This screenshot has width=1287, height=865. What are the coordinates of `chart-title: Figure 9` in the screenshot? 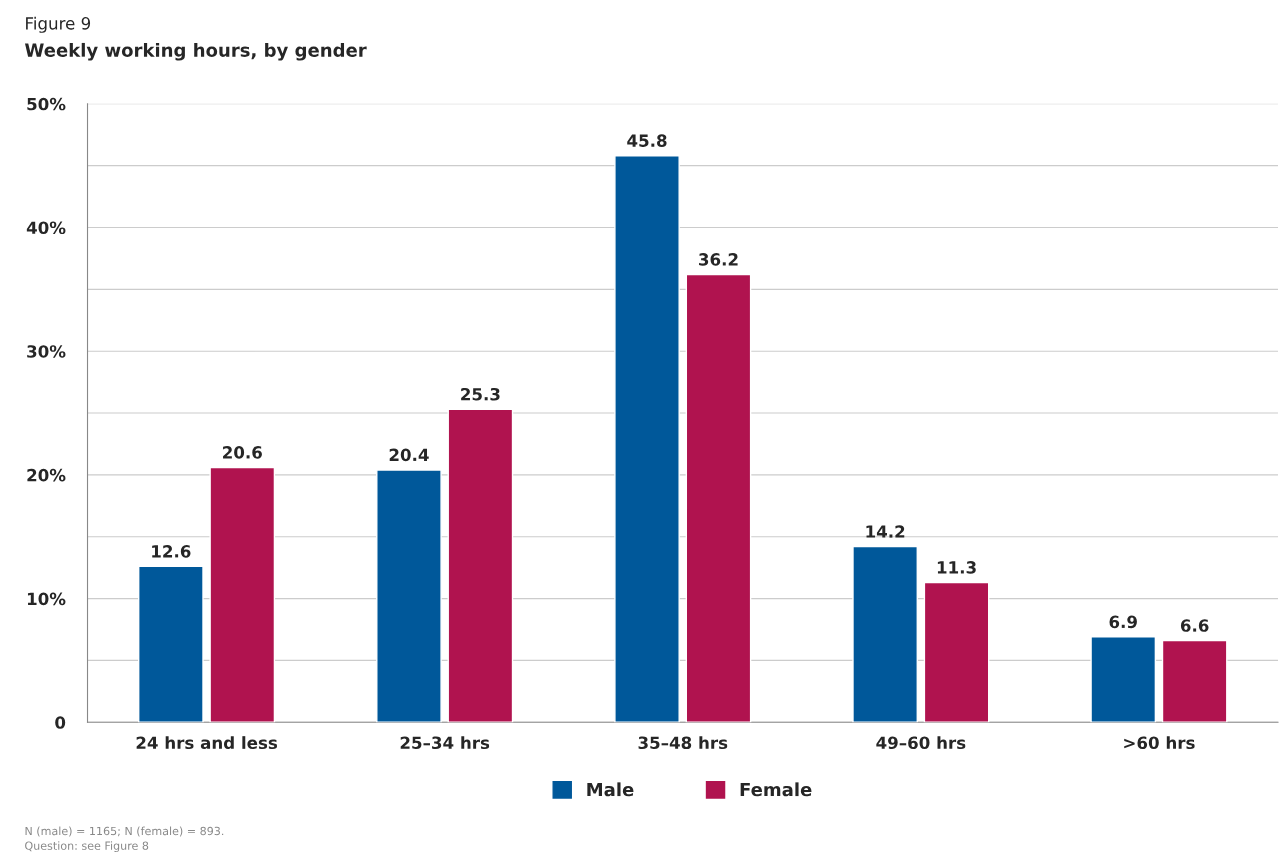 It's located at (58, 24).